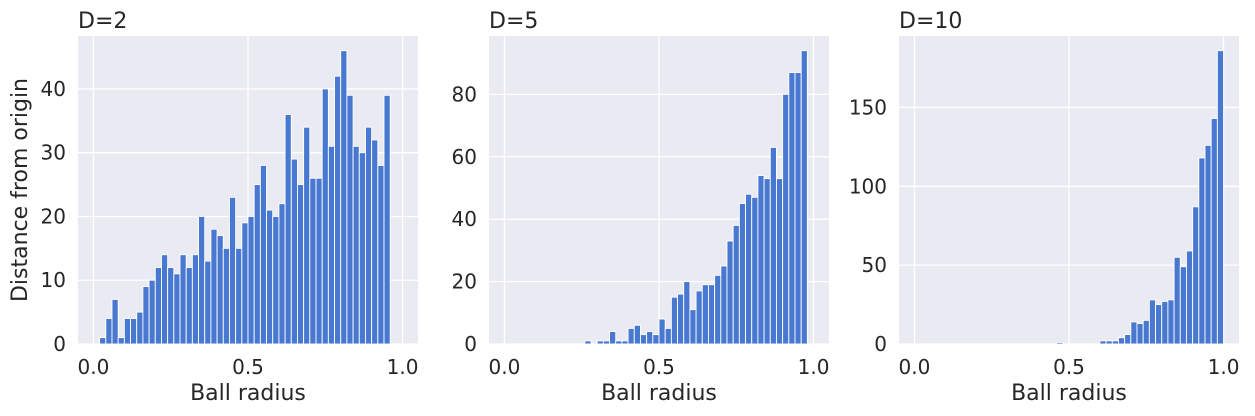  What do you see at coordinates (102, 21) in the screenshot?
I see `chart-title: D=2` at bounding box center [102, 21].